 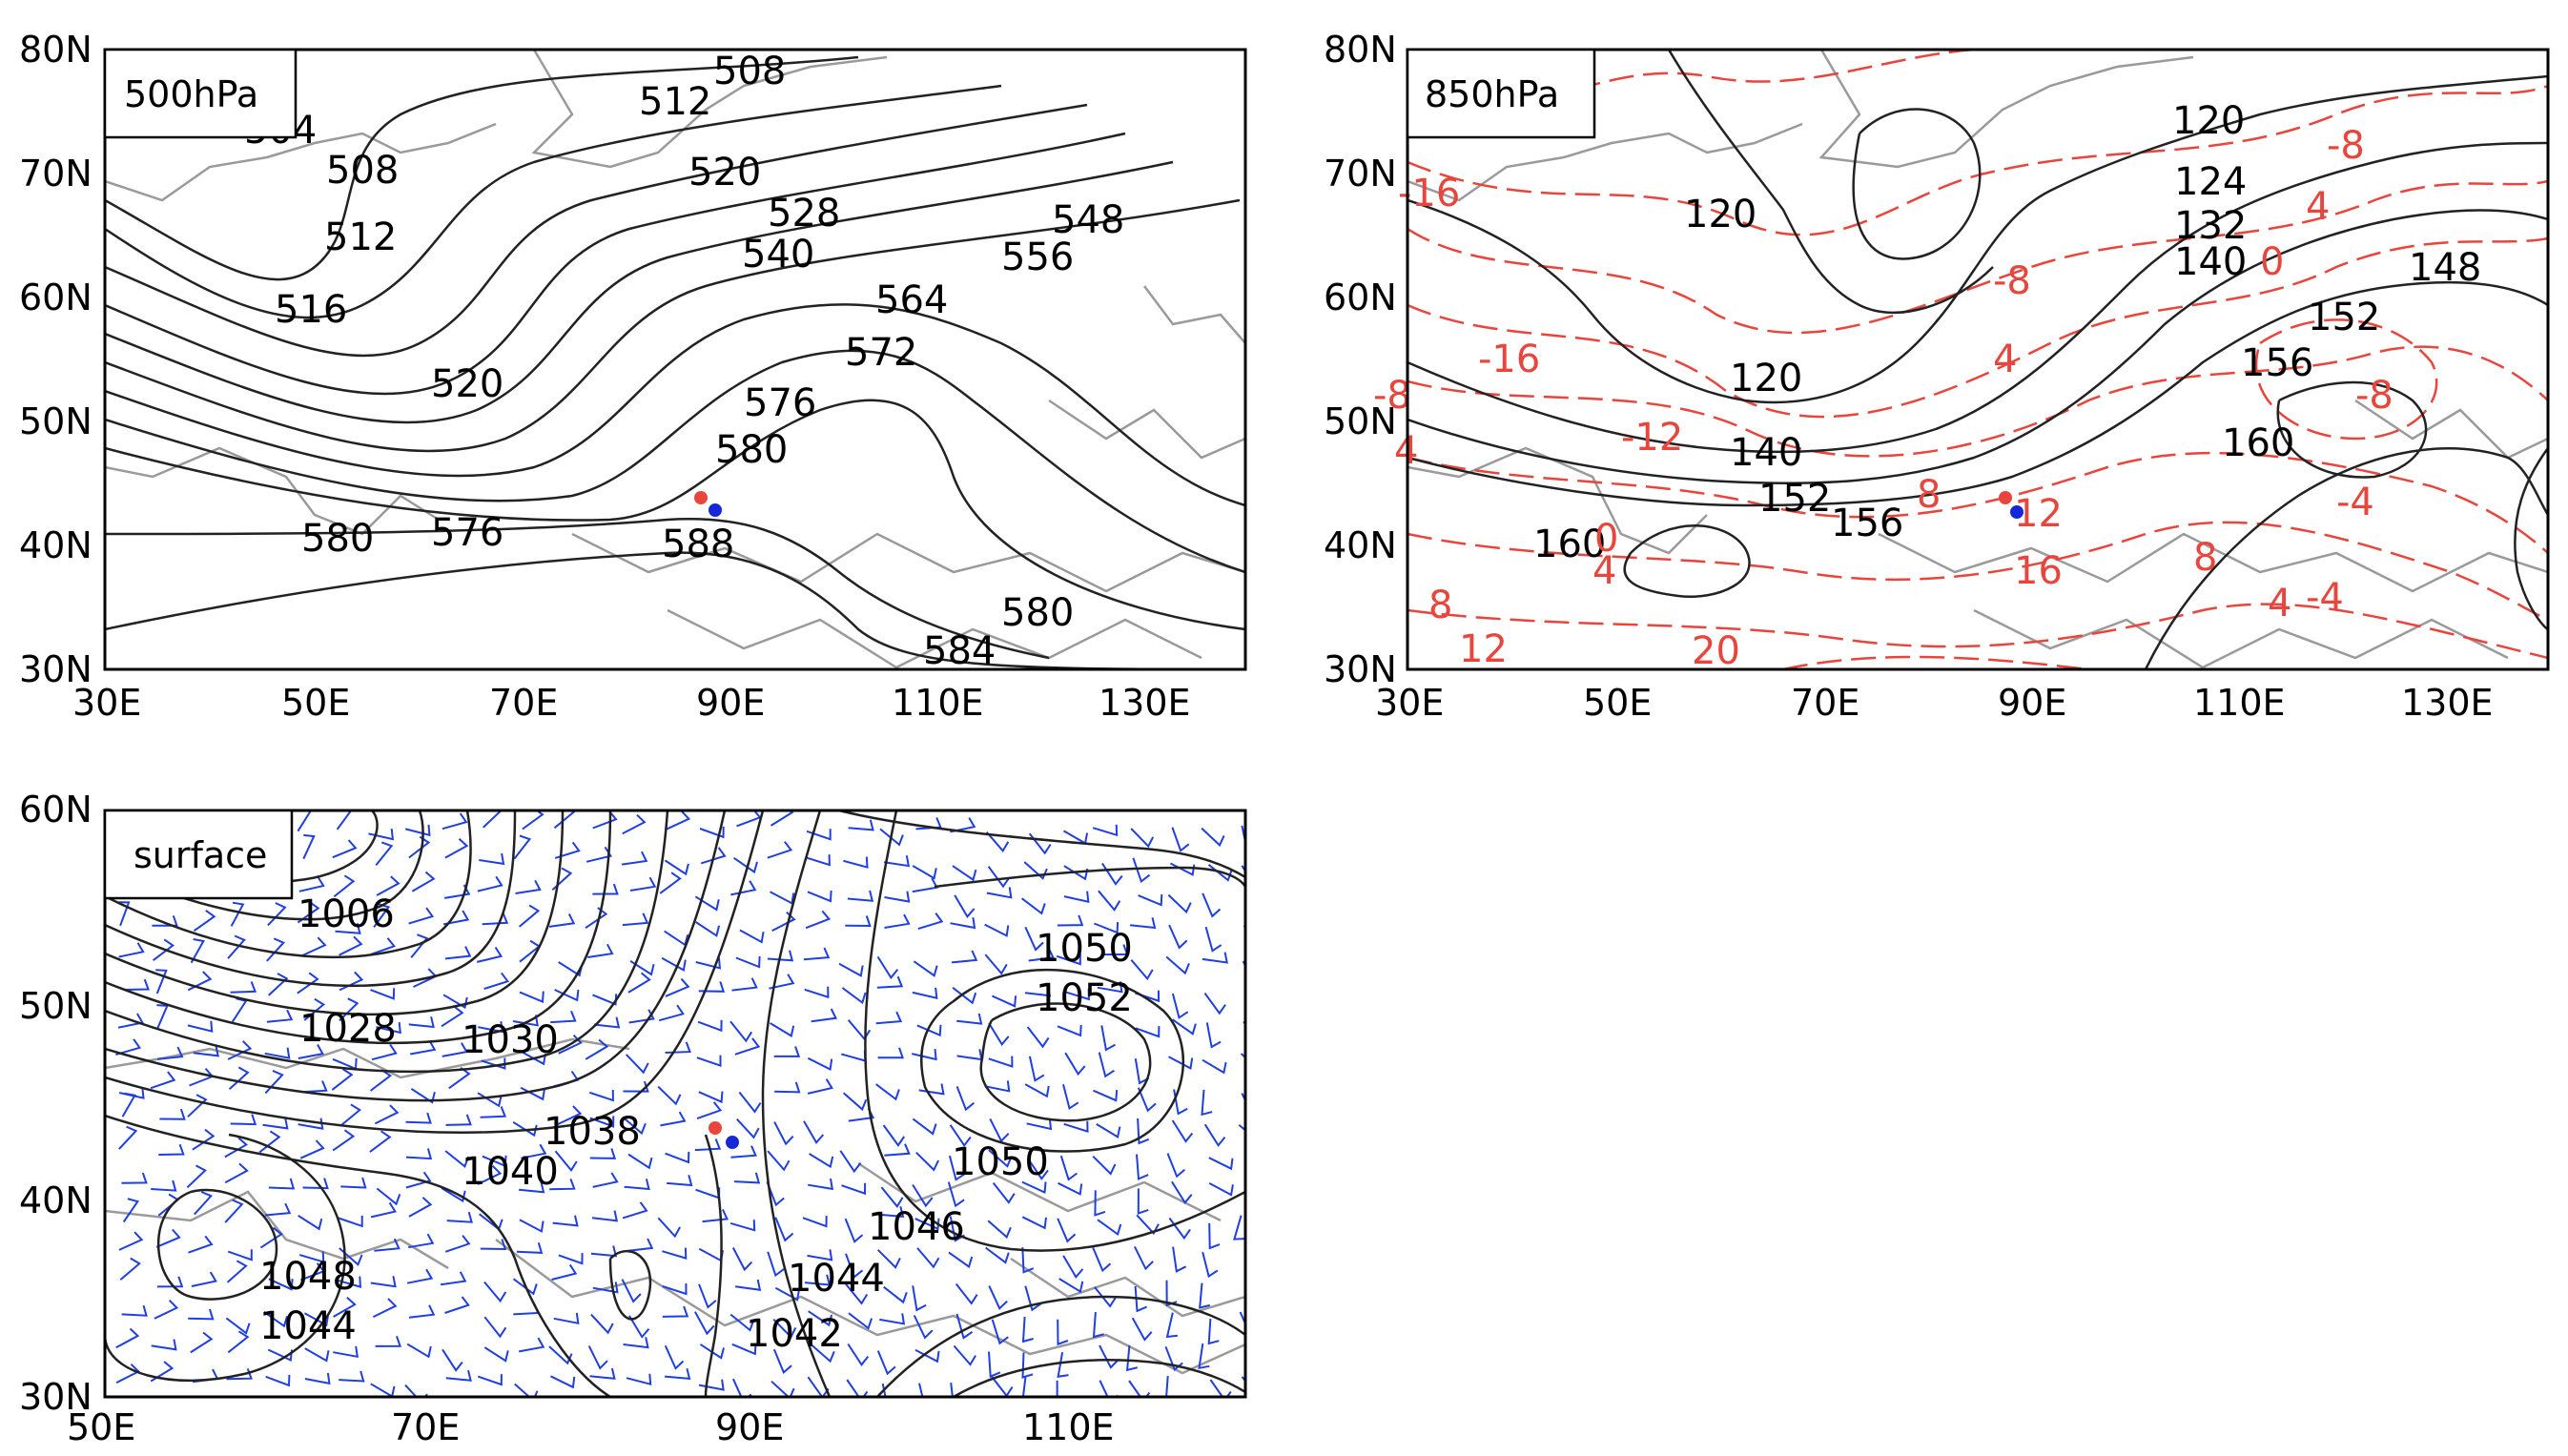 I want to click on contour-label: 580, so click(x=337, y=539).